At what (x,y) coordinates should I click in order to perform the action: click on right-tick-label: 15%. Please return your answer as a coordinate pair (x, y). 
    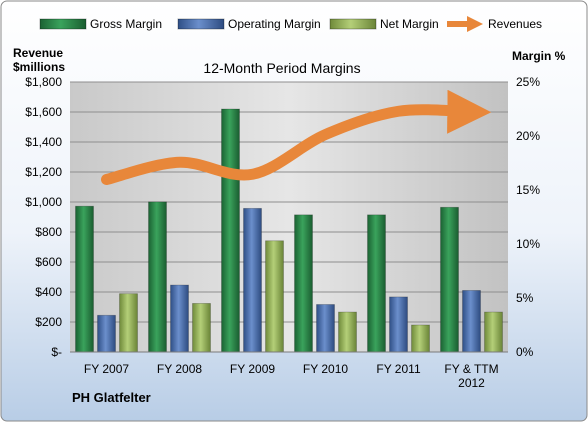
    Looking at the image, I should click on (528, 190).